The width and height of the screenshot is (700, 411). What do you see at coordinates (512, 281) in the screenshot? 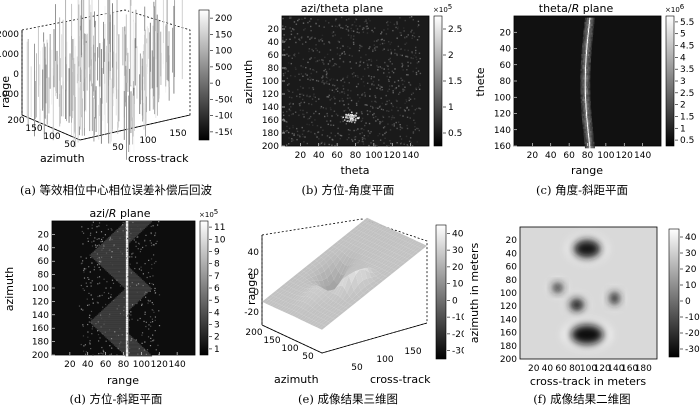
I see `f-ytick-label: 80` at bounding box center [512, 281].